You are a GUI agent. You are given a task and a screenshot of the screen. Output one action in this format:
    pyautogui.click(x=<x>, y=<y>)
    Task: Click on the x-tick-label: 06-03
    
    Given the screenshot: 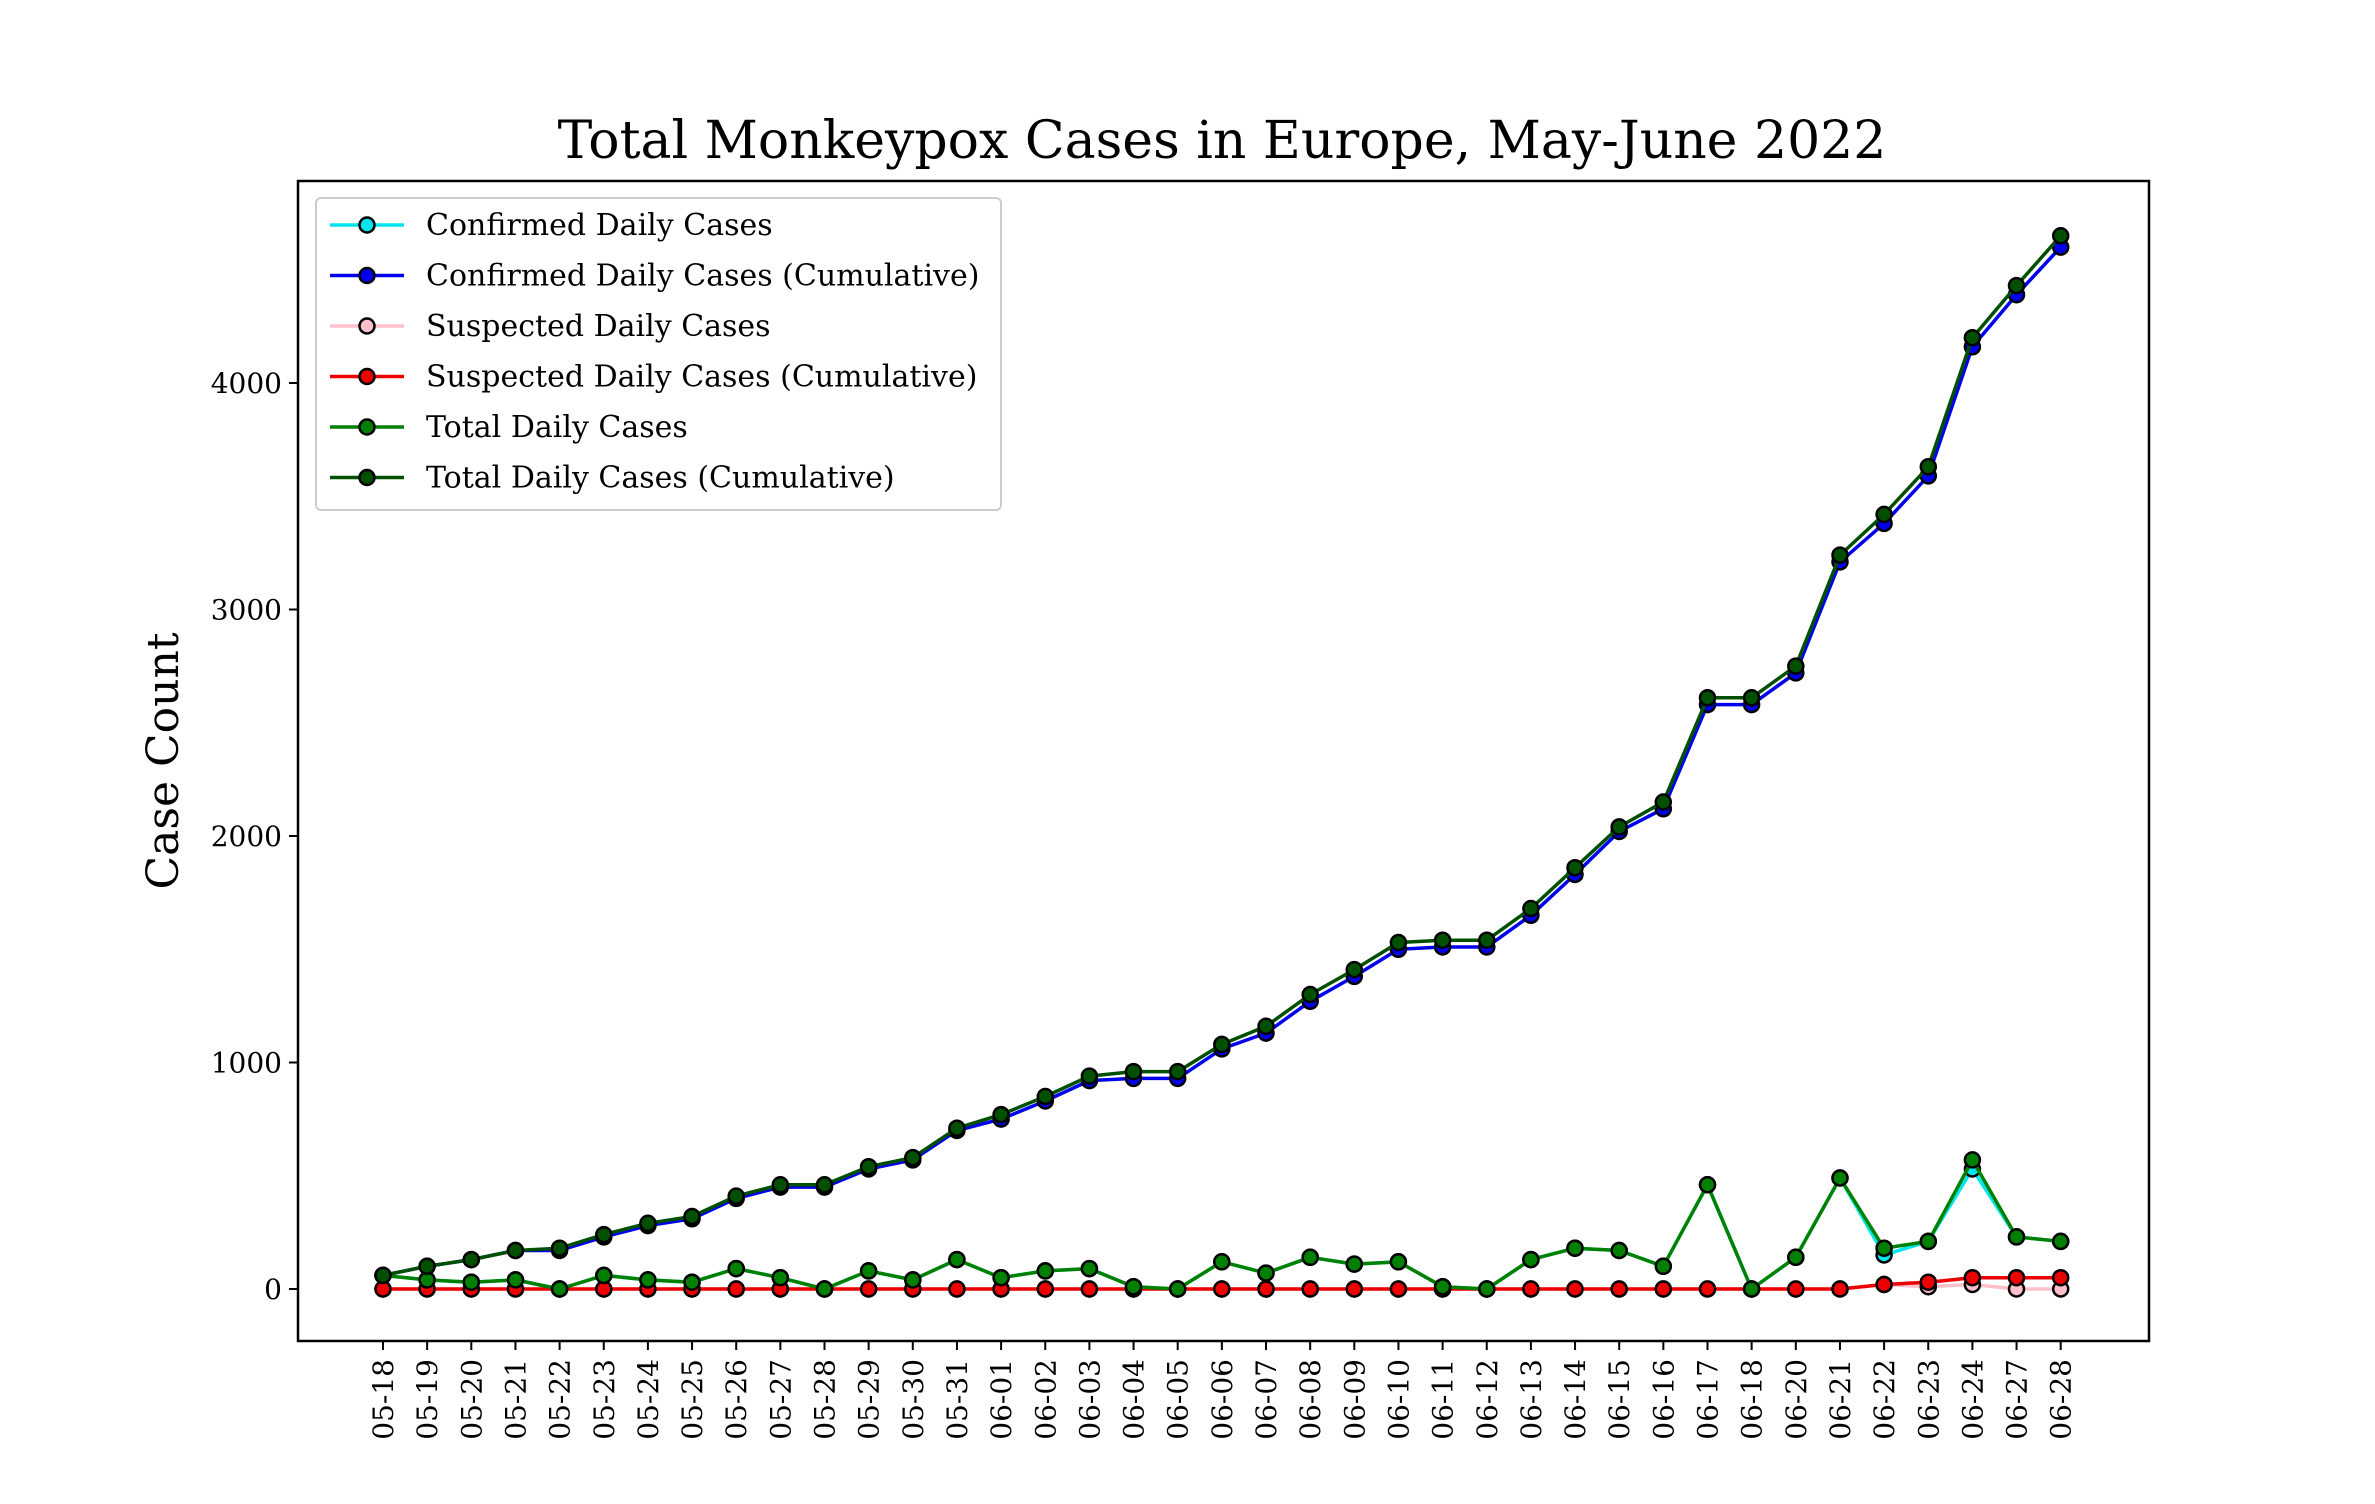 What is the action you would take?
    pyautogui.click(x=1089, y=1399)
    